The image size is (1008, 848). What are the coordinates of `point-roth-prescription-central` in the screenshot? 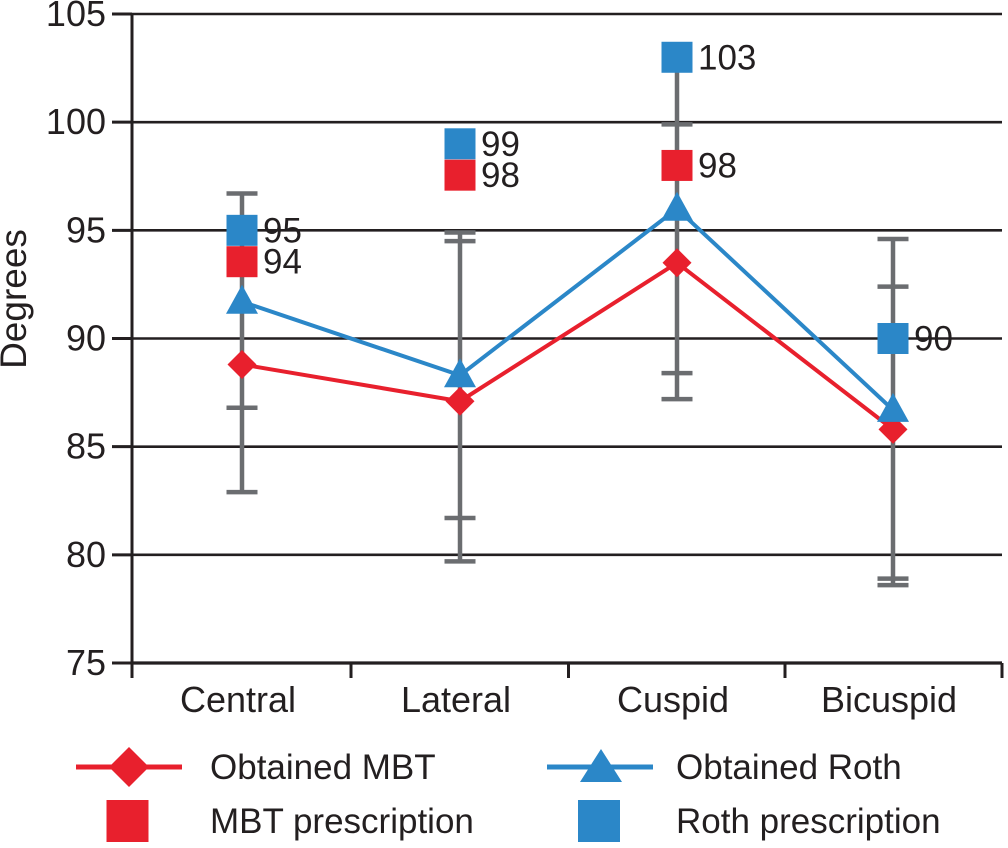 It's located at (242, 230).